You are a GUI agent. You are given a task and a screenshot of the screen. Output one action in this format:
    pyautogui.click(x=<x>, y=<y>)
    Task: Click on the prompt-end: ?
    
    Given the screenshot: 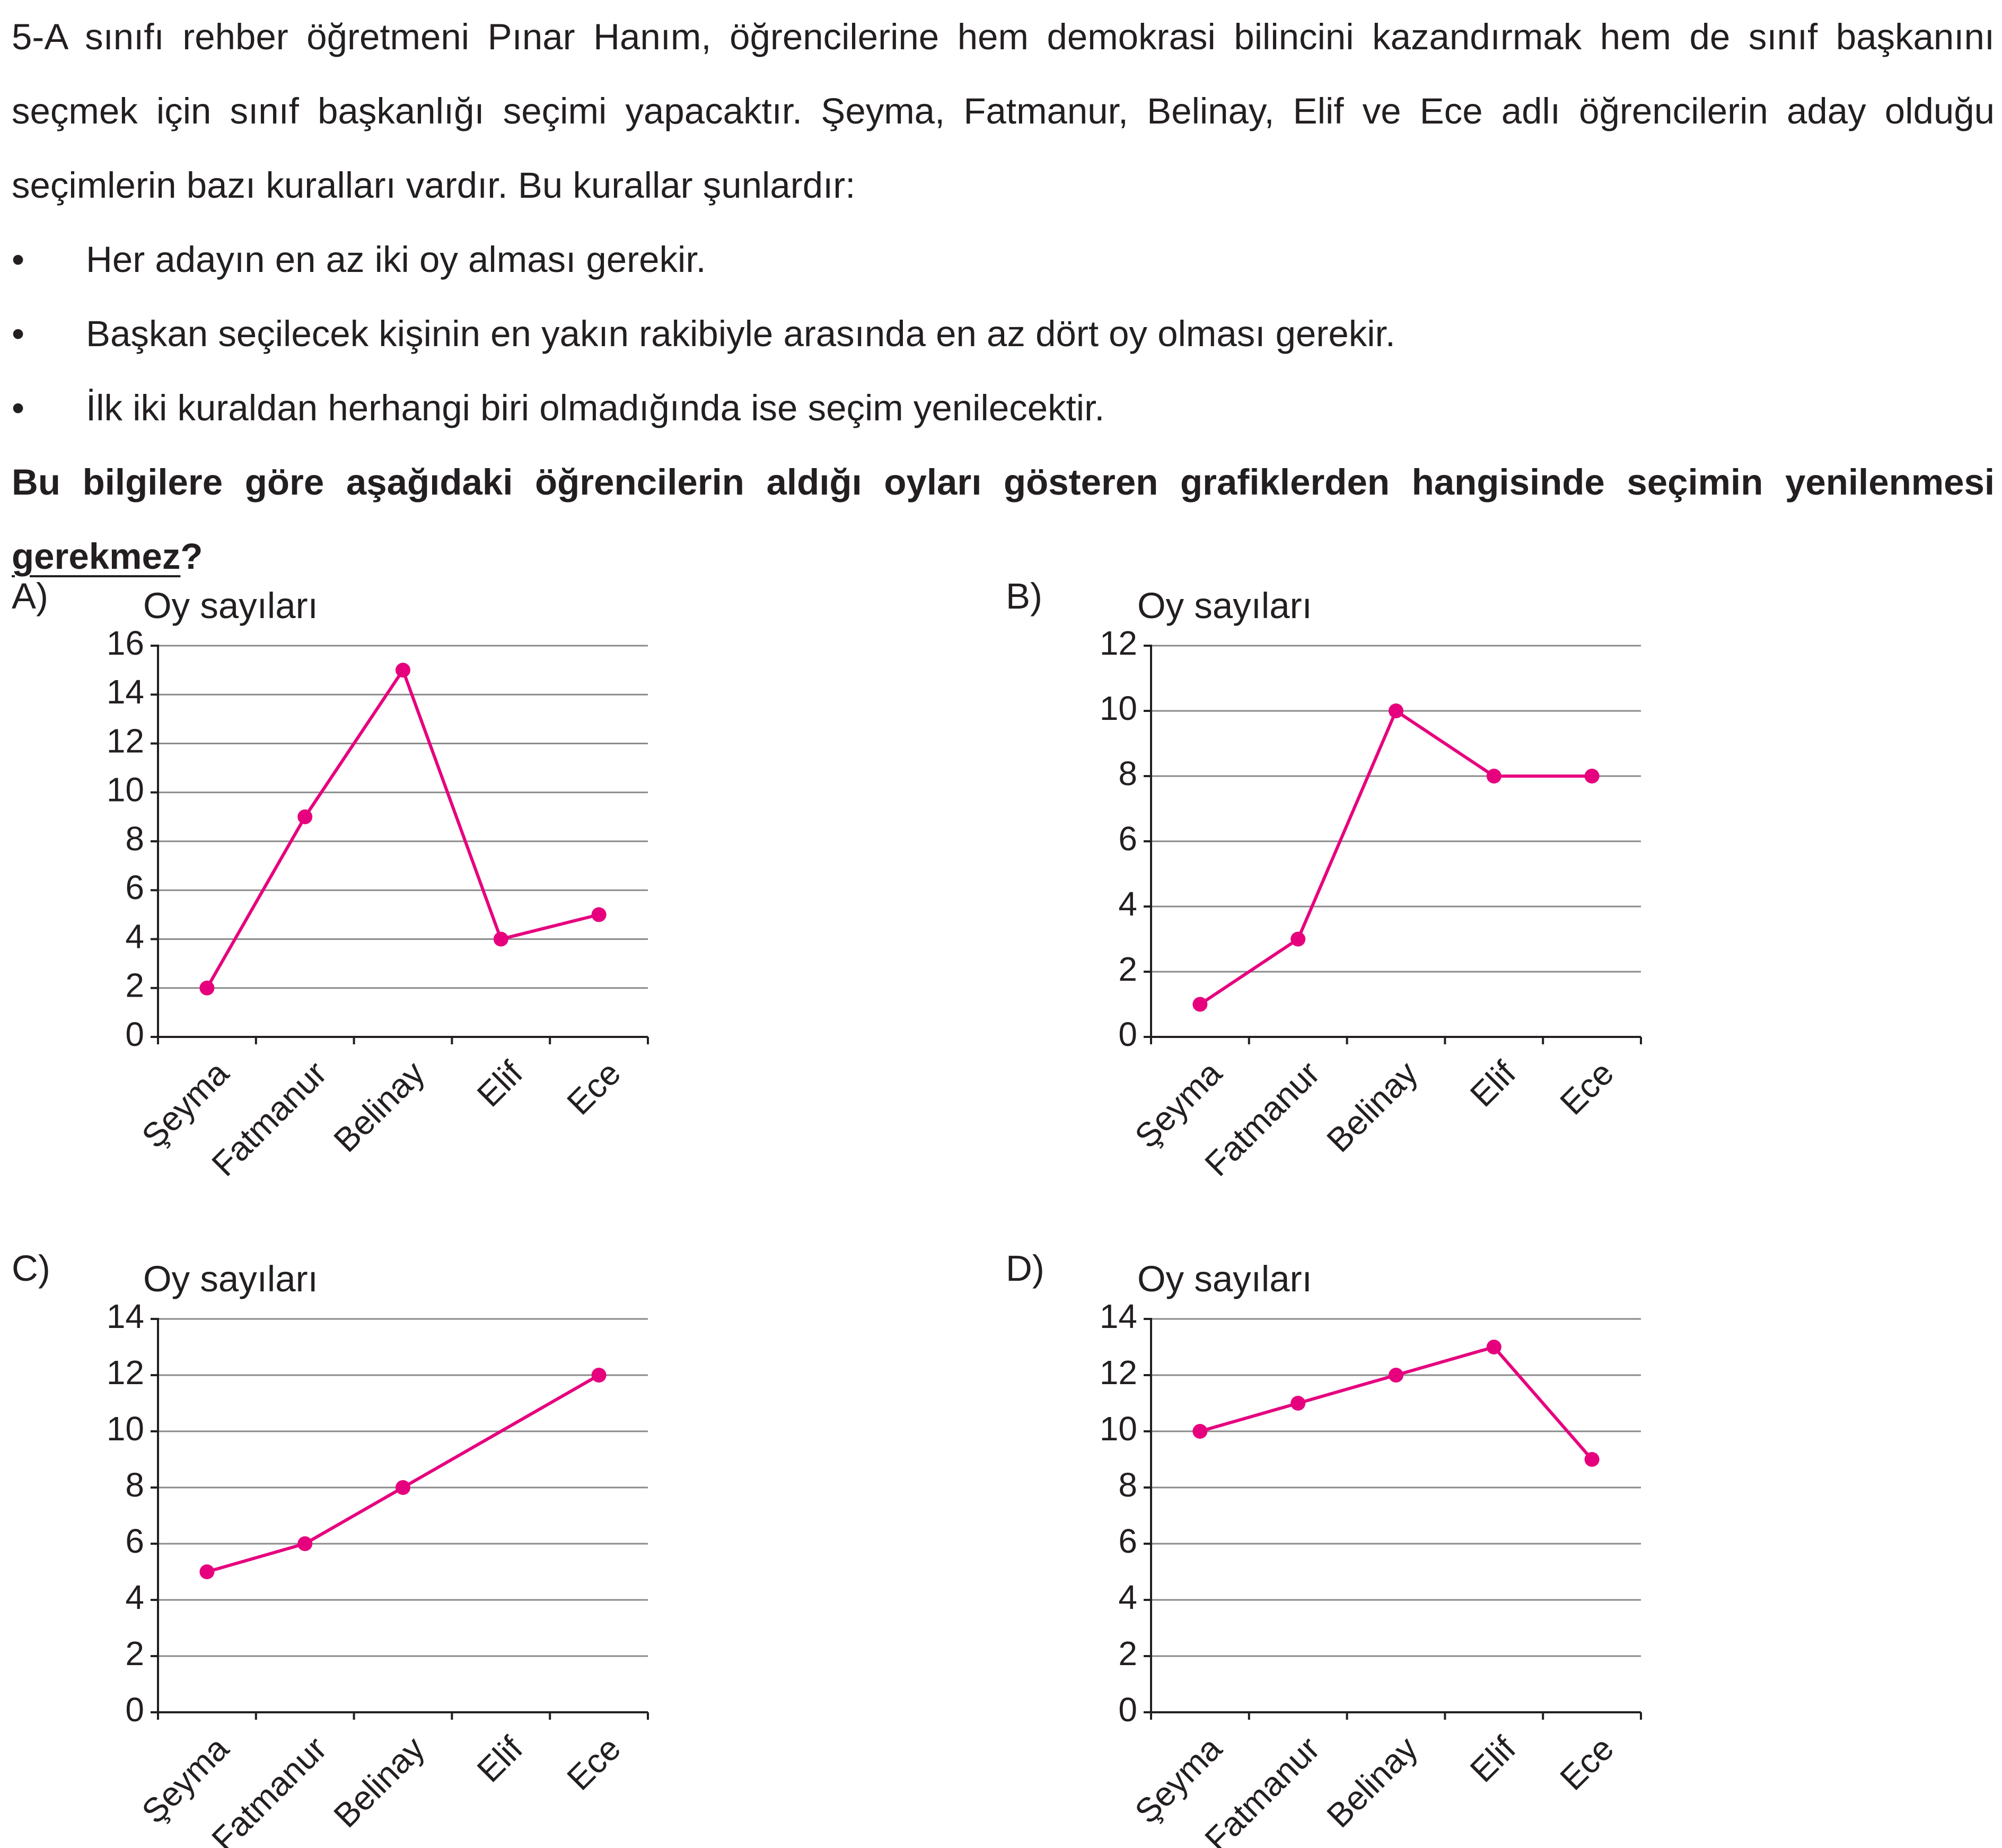 What is the action you would take?
    pyautogui.click(x=191, y=557)
    